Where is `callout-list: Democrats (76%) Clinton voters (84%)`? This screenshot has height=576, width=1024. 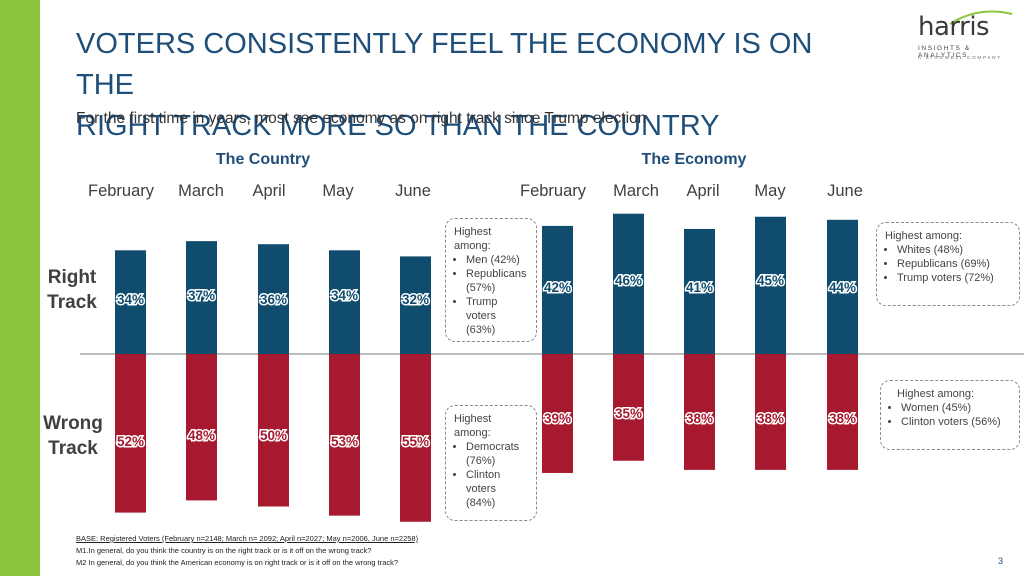 callout-list: Democrats (76%) Clinton voters (84%) is located at coordinates (491, 475).